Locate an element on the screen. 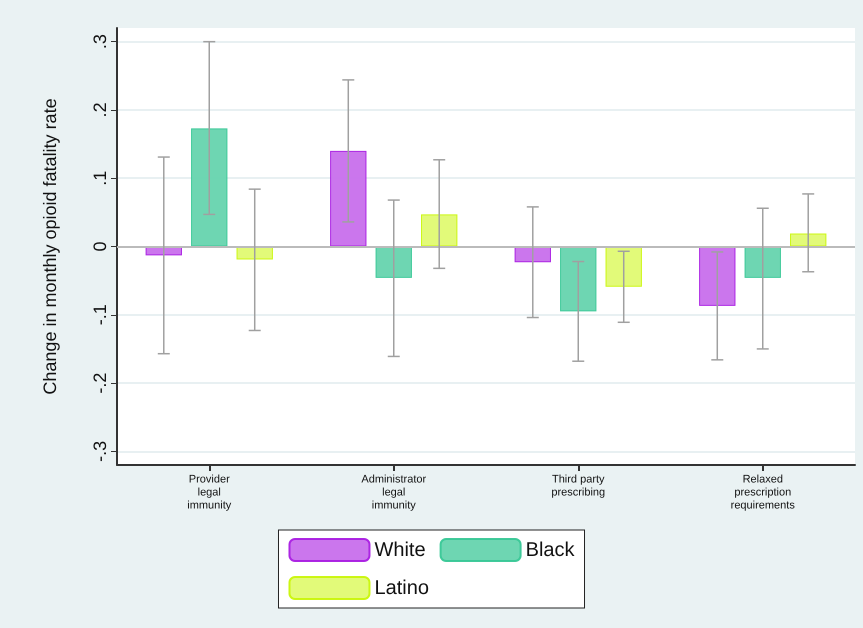  y-tick-label: .2 is located at coordinates (100, 110).